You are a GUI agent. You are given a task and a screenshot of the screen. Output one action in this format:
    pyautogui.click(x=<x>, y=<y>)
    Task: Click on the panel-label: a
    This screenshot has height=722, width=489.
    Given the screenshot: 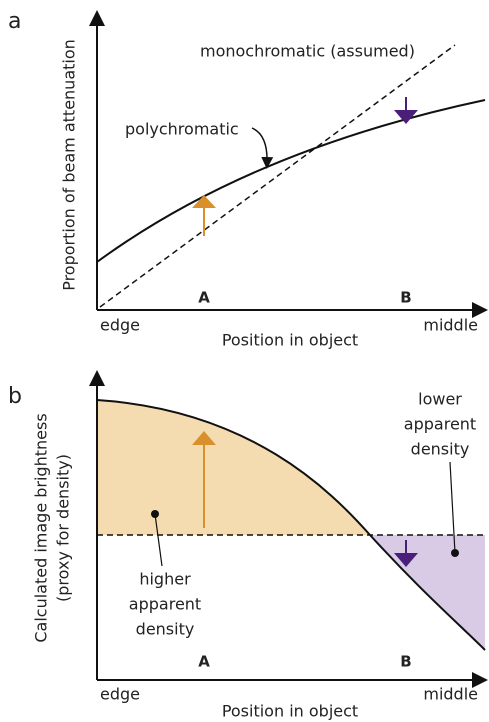 What is the action you would take?
    pyautogui.click(x=14, y=21)
    